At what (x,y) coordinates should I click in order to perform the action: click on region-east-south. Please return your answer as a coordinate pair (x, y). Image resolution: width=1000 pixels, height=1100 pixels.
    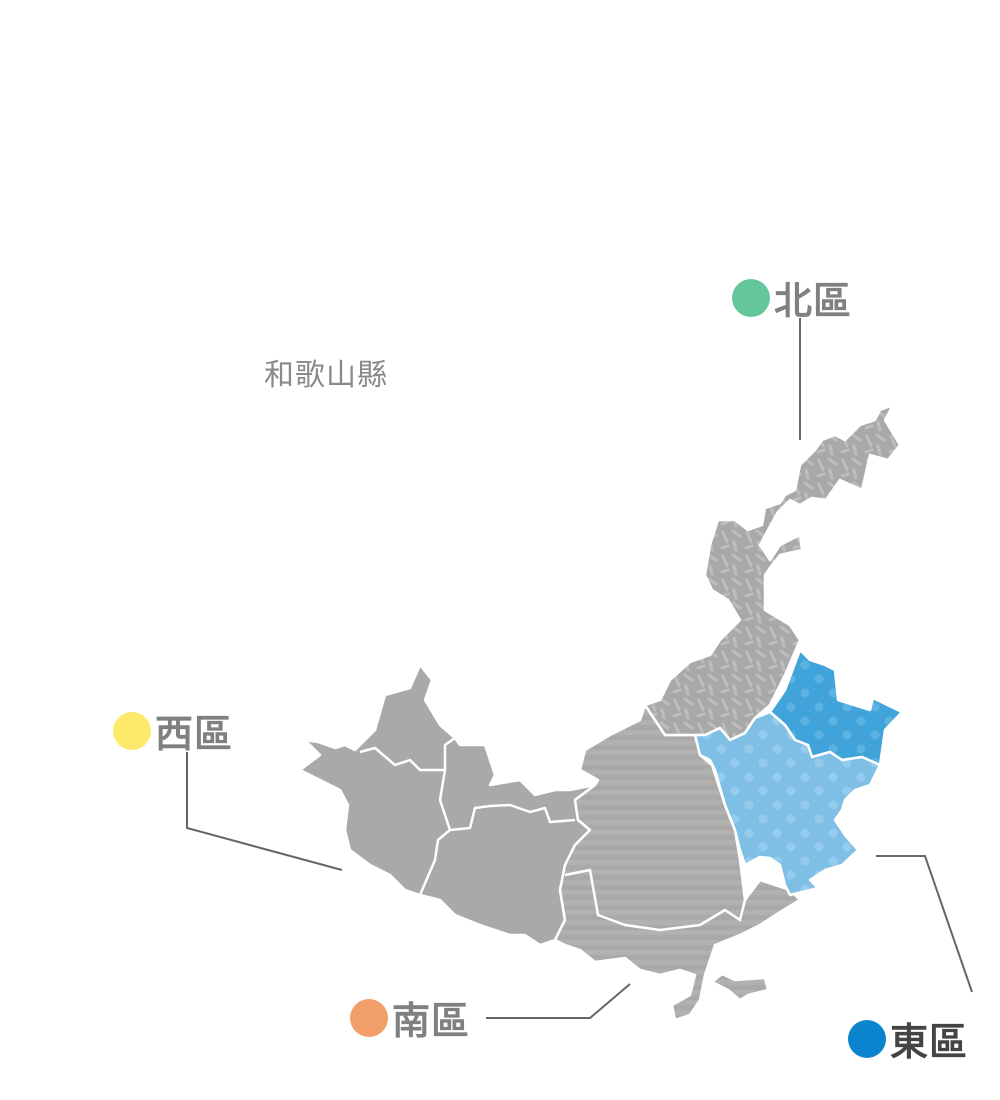
    Looking at the image, I should click on (787, 803).